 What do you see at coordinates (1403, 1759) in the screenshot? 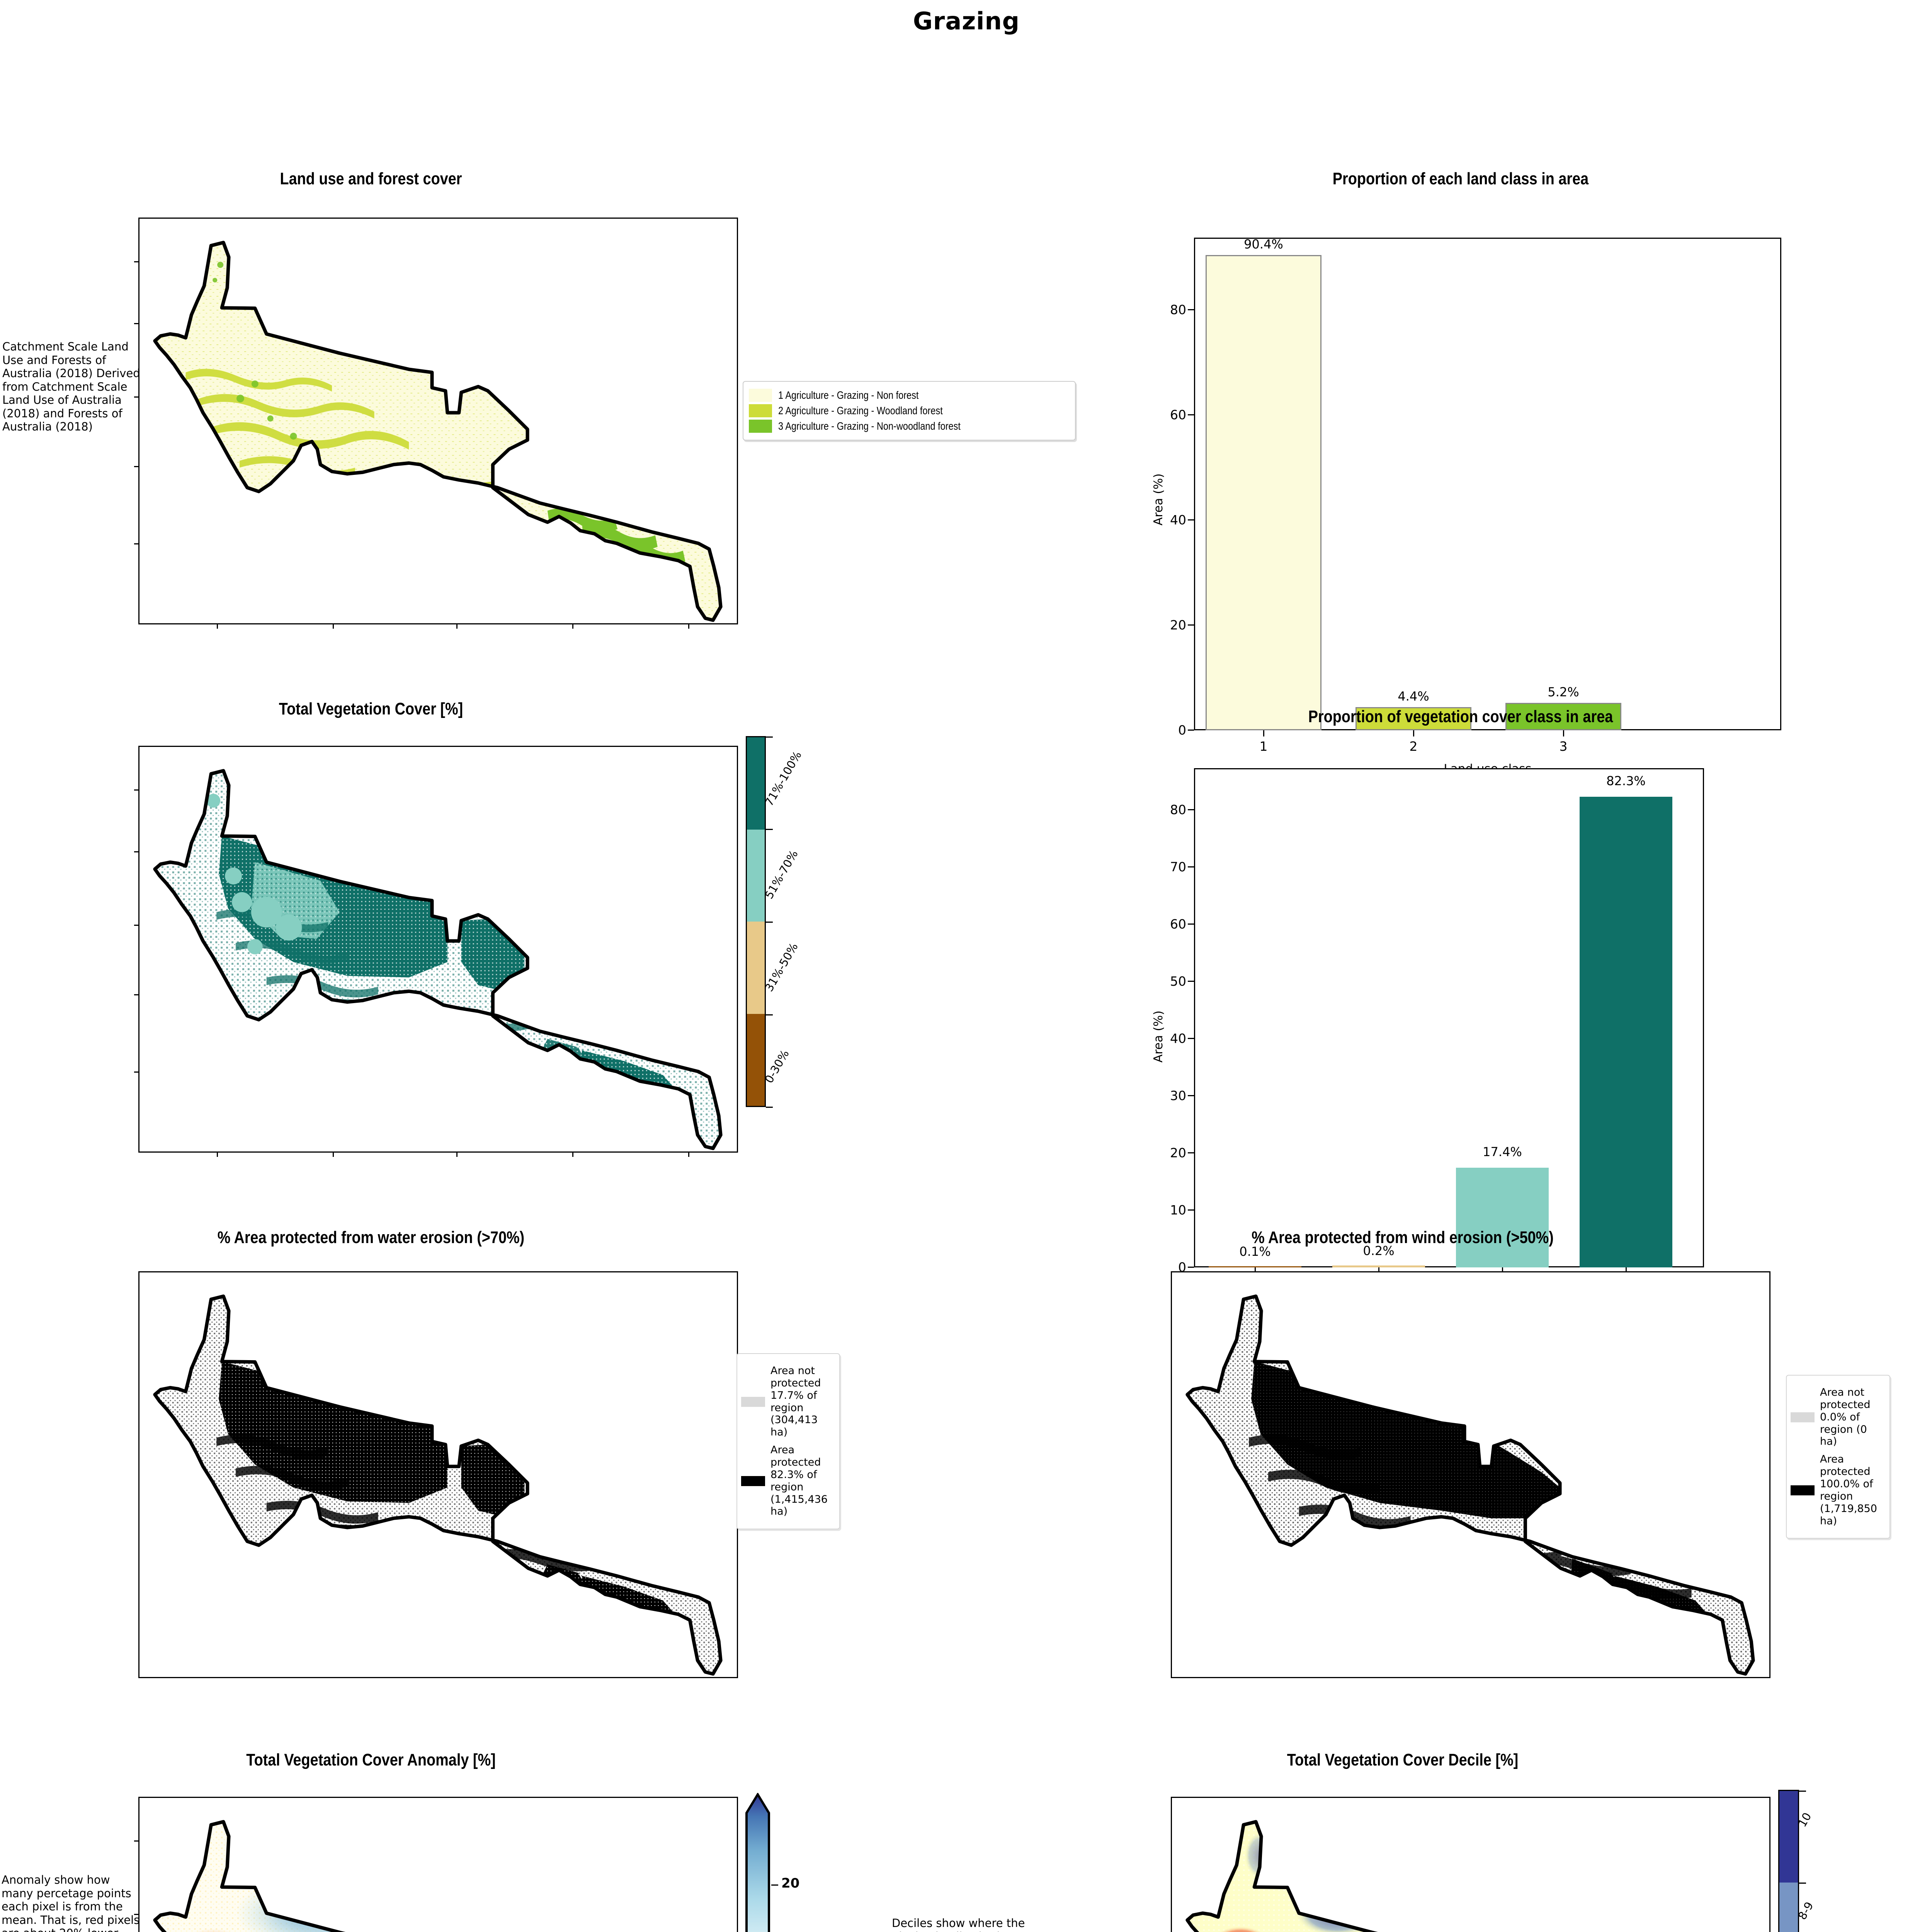
I see `decile-panel-title: Total Vegetation Cover Decile [%]` at bounding box center [1403, 1759].